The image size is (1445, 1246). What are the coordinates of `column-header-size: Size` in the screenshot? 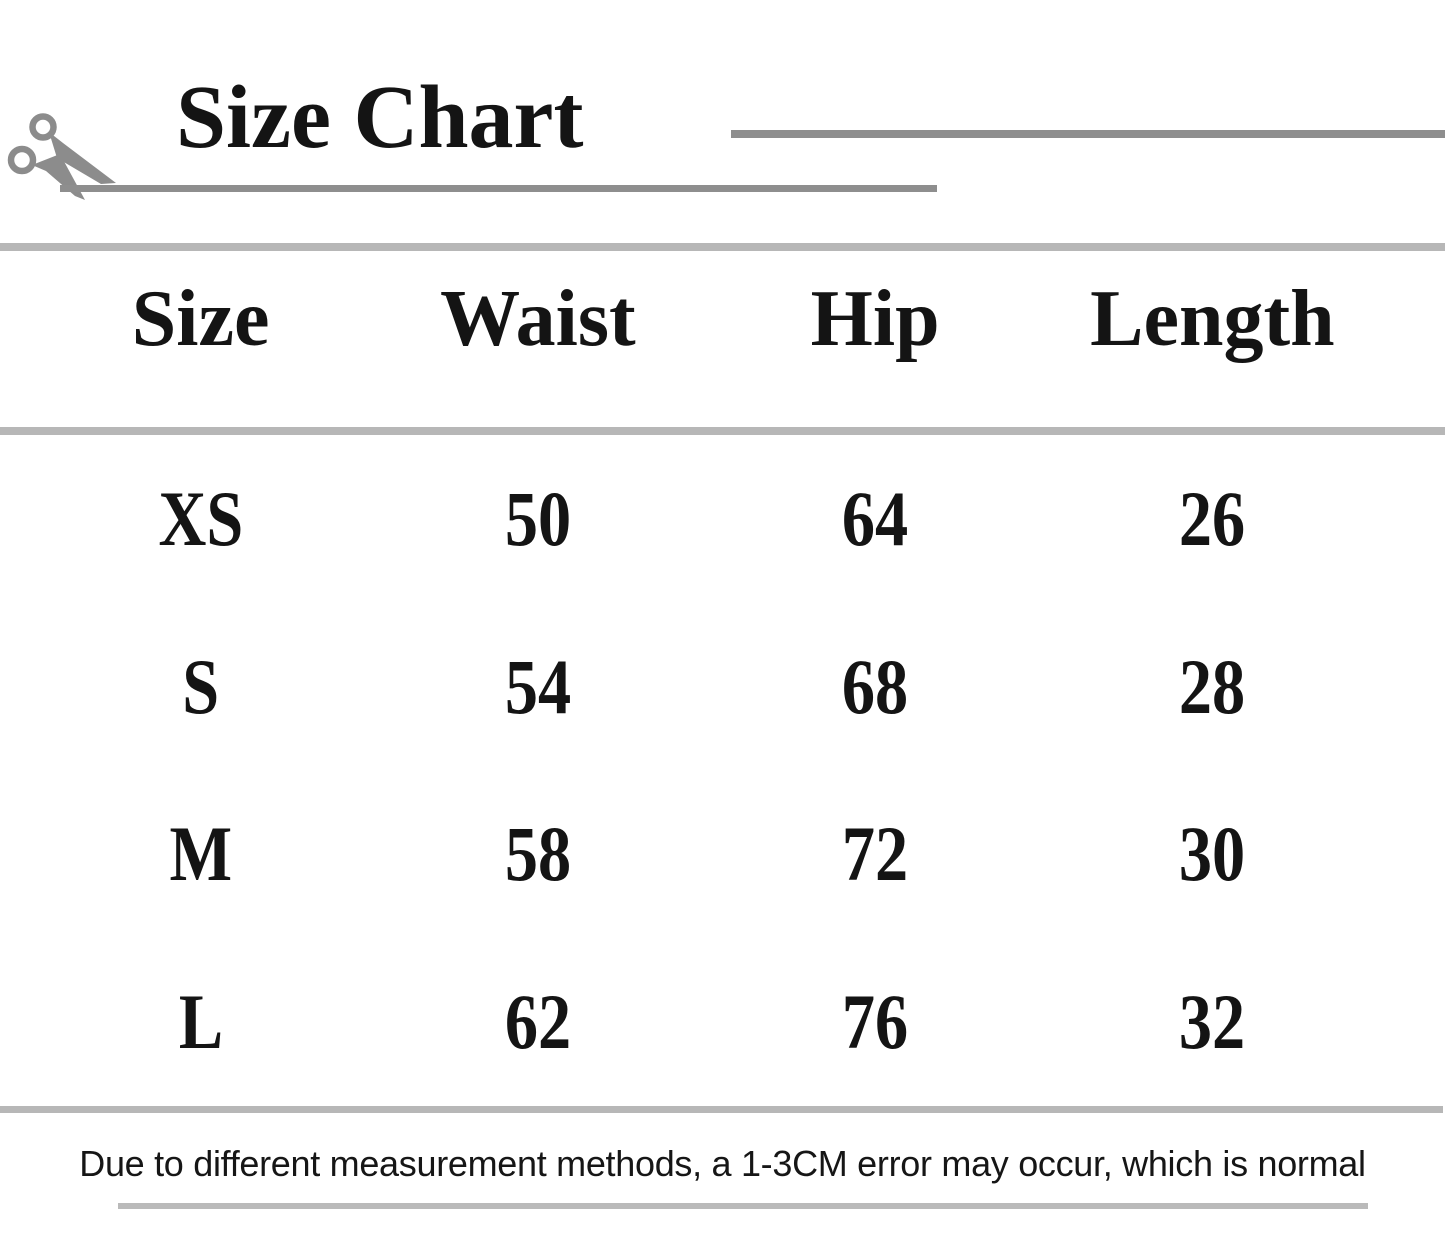 It's located at (200, 319).